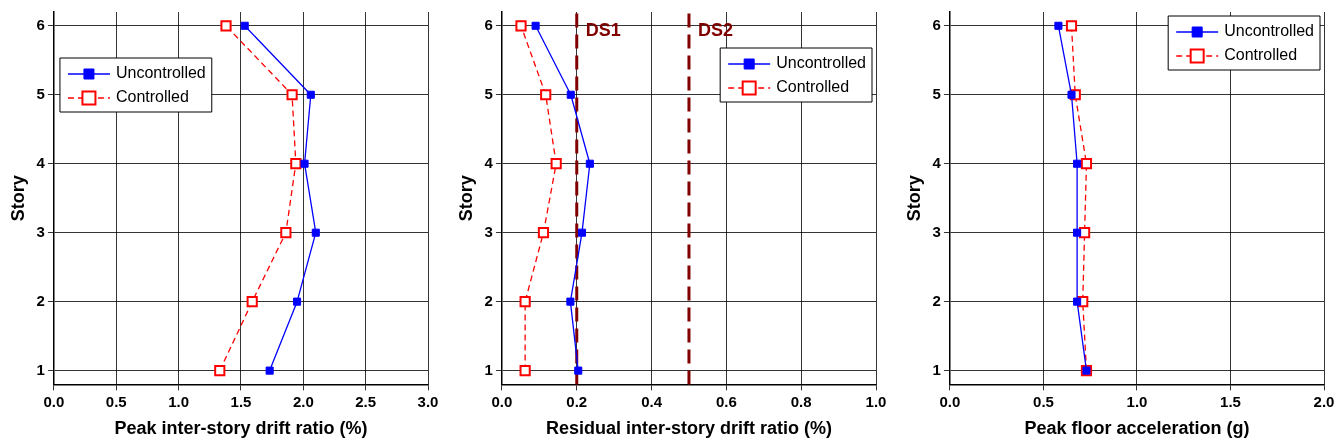 The width and height of the screenshot is (1344, 448). What do you see at coordinates (726, 401) in the screenshot?
I see `x-tick-label: 0.6` at bounding box center [726, 401].